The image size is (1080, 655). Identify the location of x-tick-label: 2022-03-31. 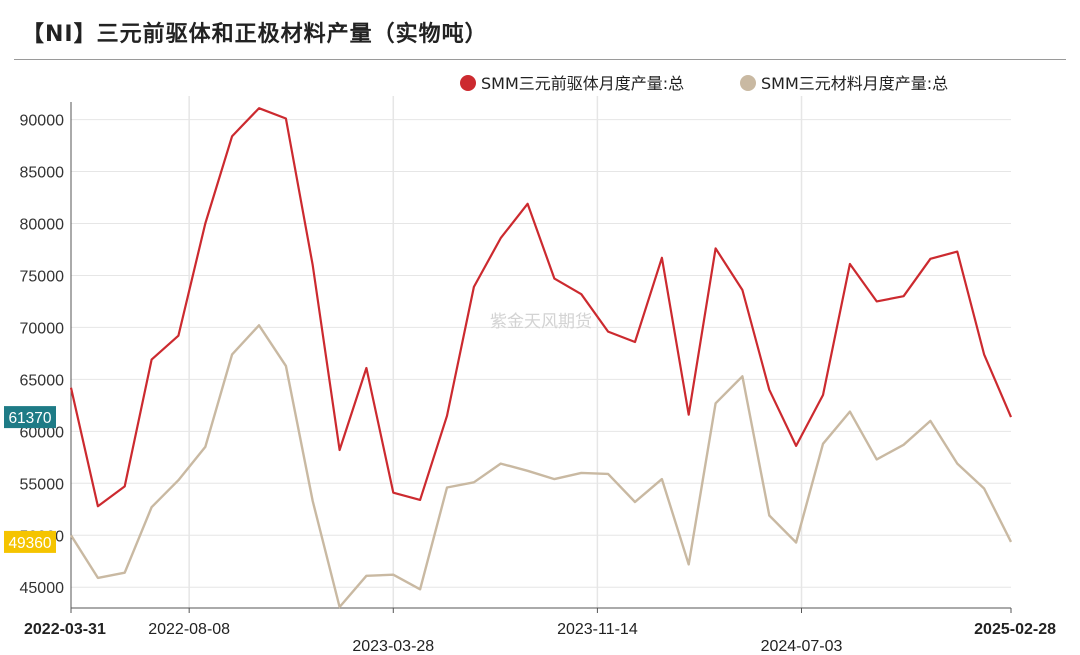
(65, 629).